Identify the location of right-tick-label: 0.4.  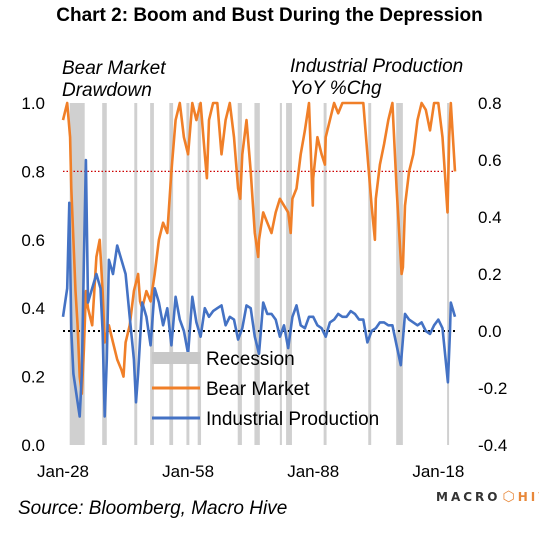
(490, 217).